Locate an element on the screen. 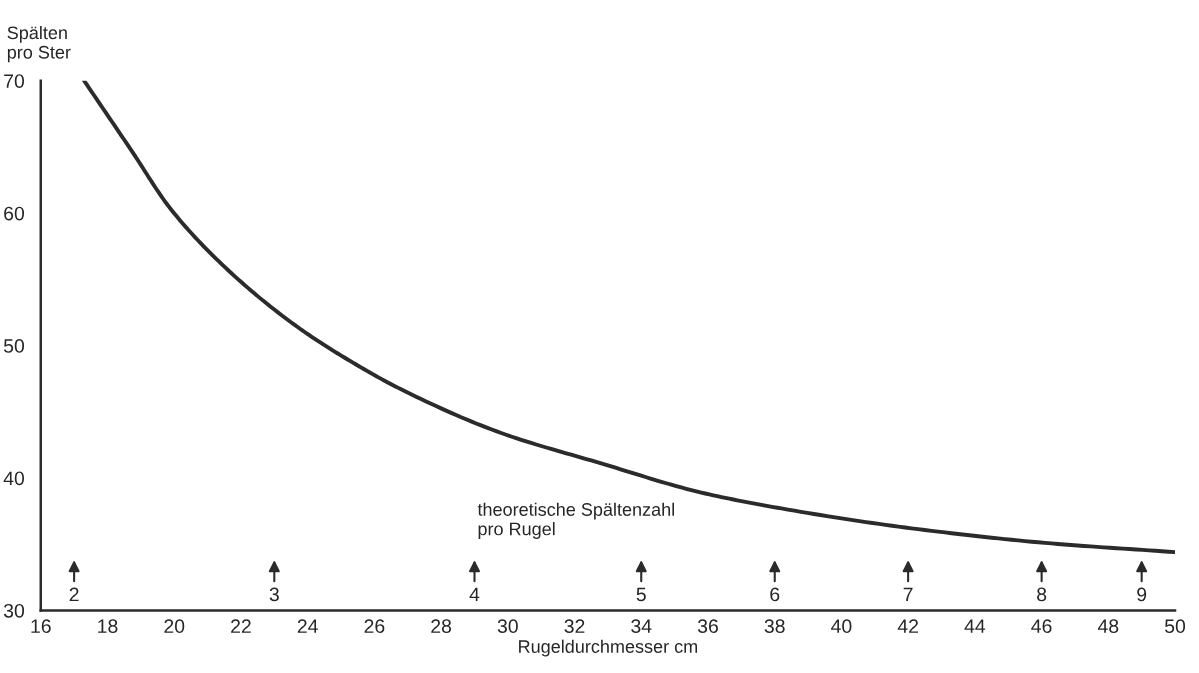  x-axis-title: Rugeldurchmesser cm is located at coordinates (608, 648).